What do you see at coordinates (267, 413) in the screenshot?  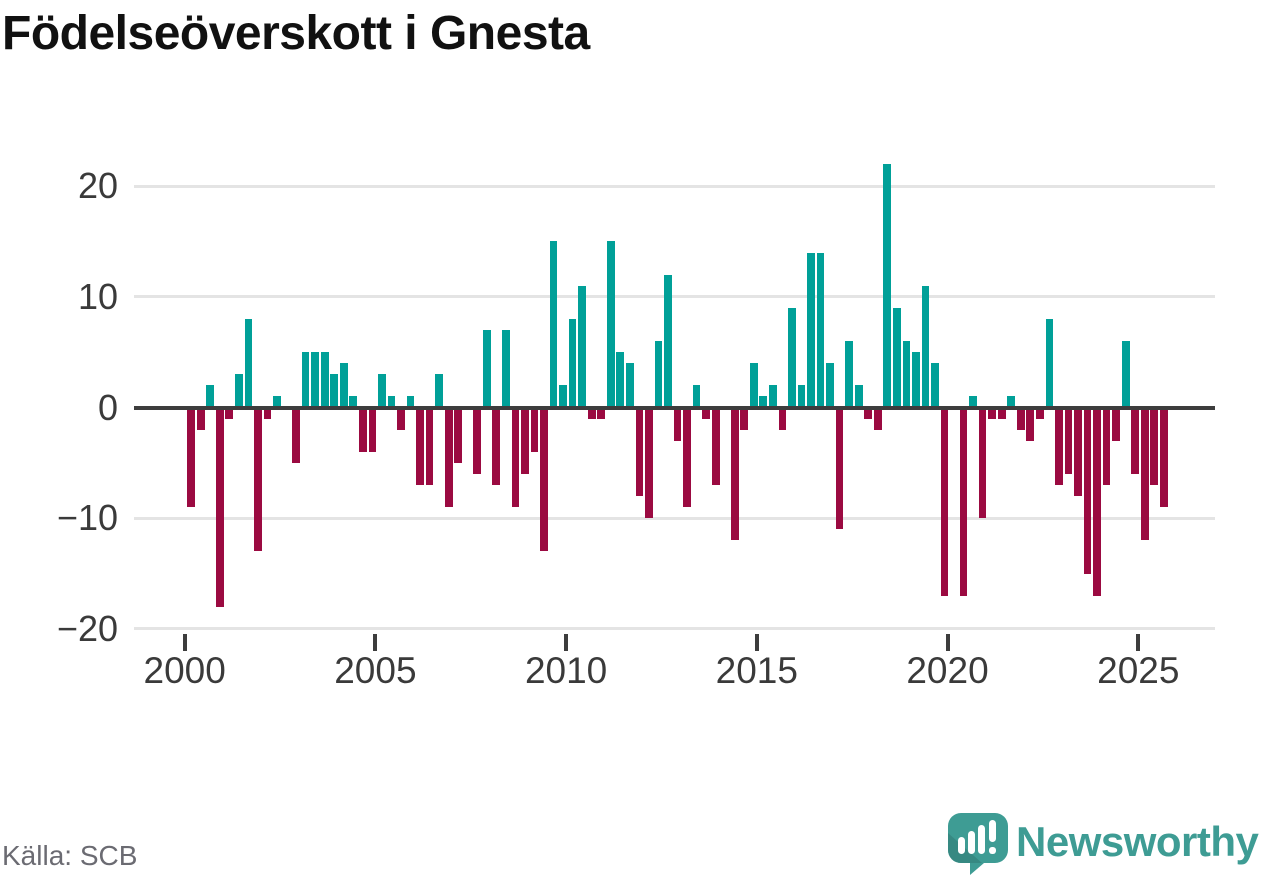 I see `bar-2002-q1` at bounding box center [267, 413].